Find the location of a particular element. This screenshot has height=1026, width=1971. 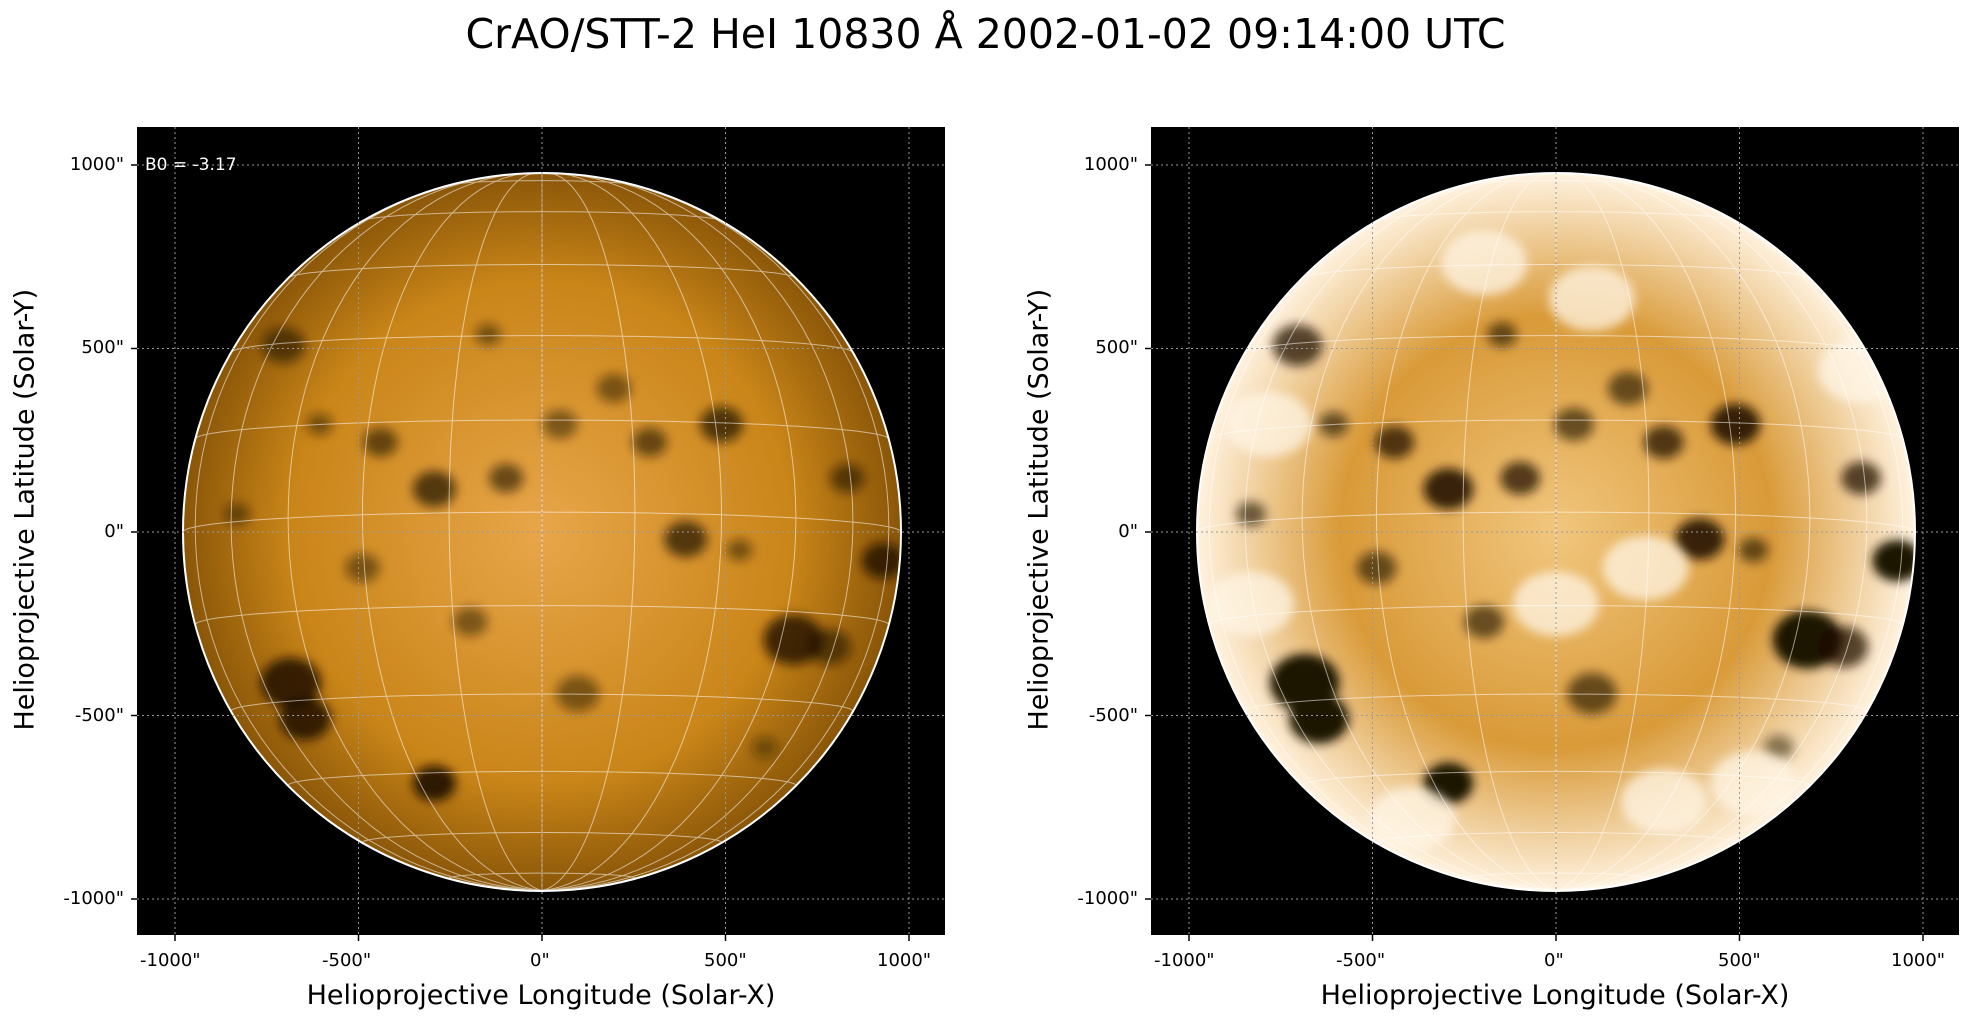

left-xlabel: Helioprojective Longitude (Solar-X) is located at coordinates (541, 995).